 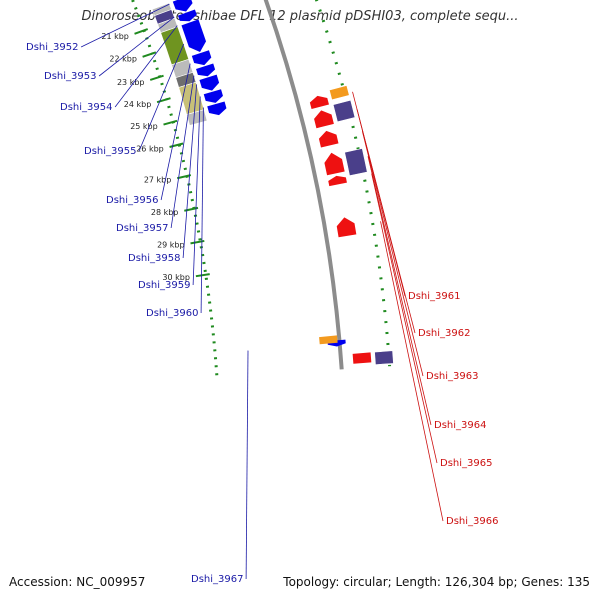 I want to click on reverse-gene-label: Dshi_3964, so click(x=460, y=425).